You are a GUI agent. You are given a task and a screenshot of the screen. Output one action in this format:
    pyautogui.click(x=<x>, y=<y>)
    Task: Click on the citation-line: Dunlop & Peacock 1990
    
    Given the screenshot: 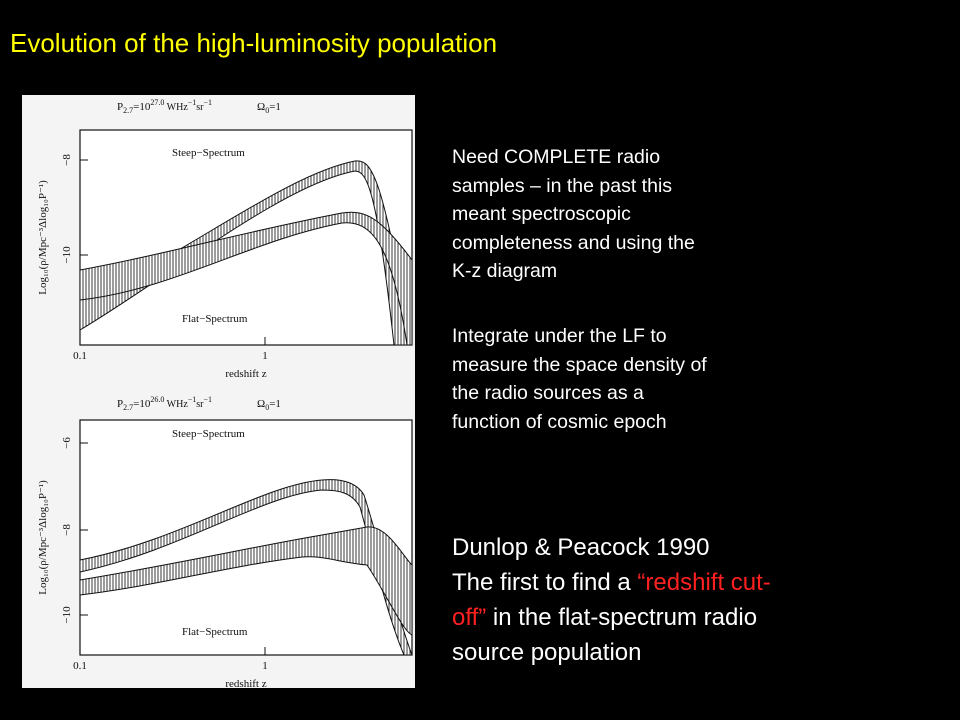 What is the action you would take?
    pyautogui.click(x=581, y=547)
    